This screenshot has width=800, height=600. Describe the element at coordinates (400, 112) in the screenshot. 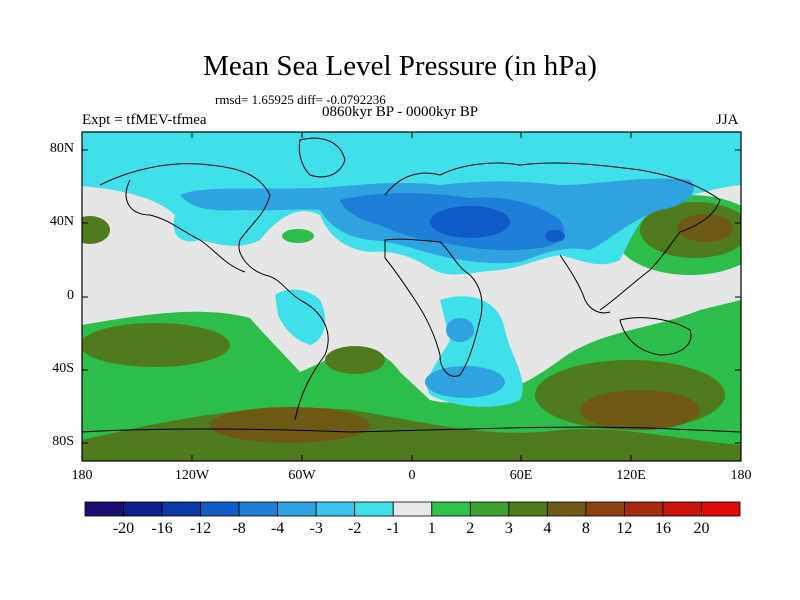

I see `period-text: 0860kyr BP - 0000kyr BP` at that location.